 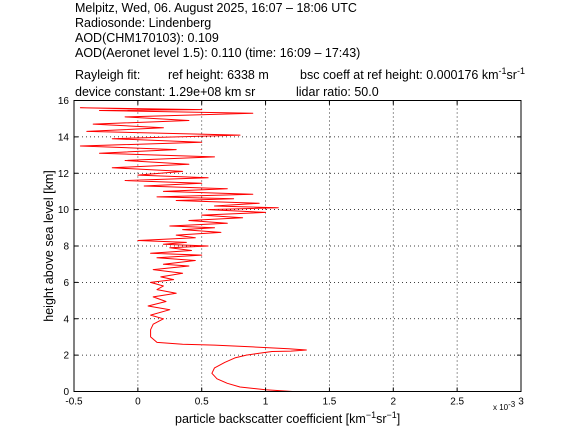 What do you see at coordinates (266, 402) in the screenshot?
I see `x-tick-label: 1` at bounding box center [266, 402].